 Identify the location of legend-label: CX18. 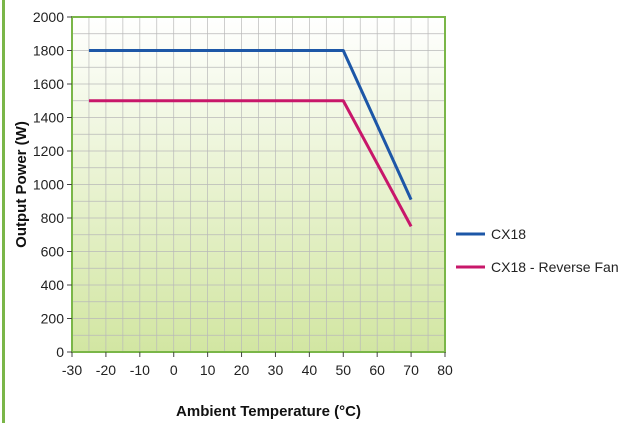
(508, 234).